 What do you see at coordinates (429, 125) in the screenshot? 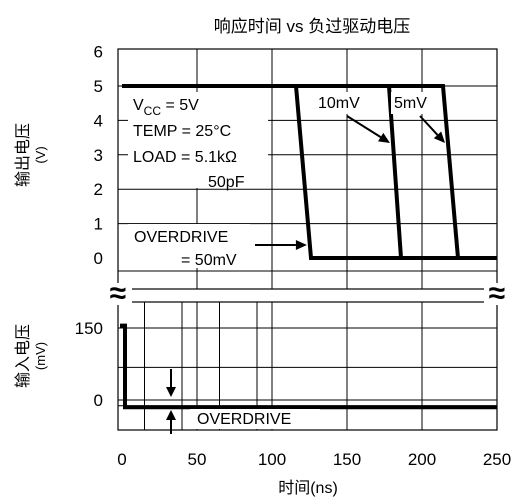
I see `arrow-5mv` at bounding box center [429, 125].